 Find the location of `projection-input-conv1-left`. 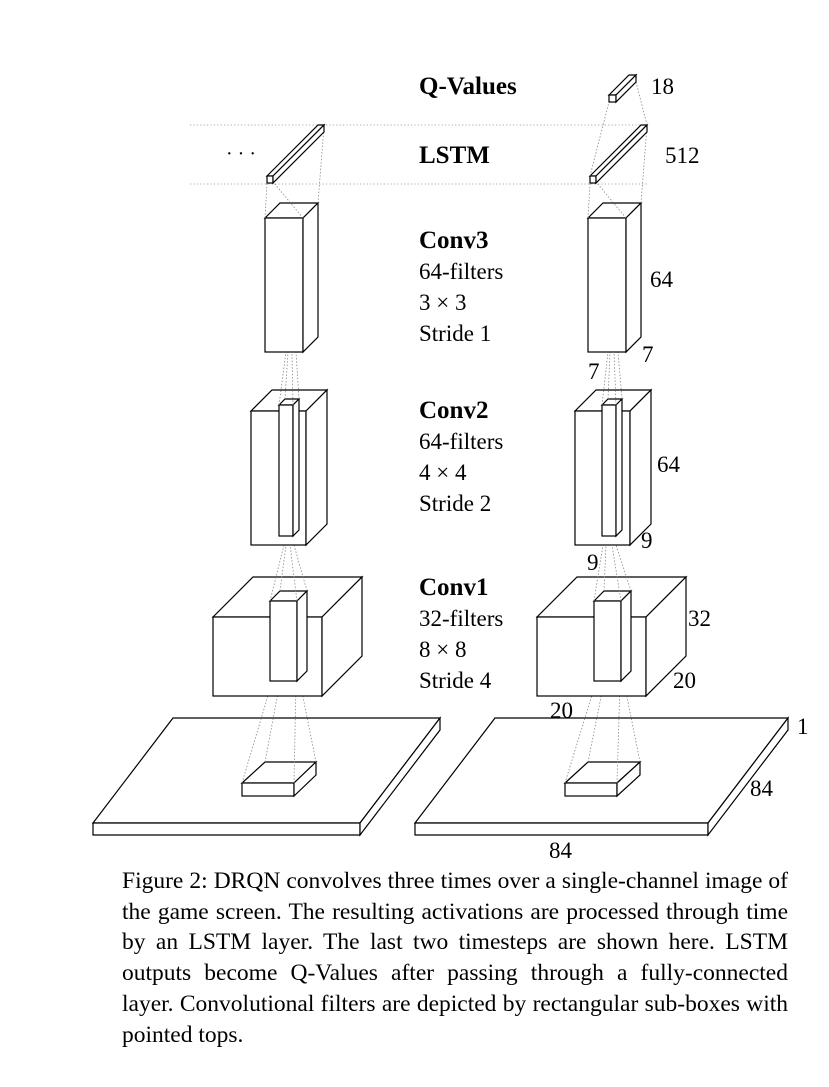

projection-input-conv1-left is located at coordinates (279, 732).